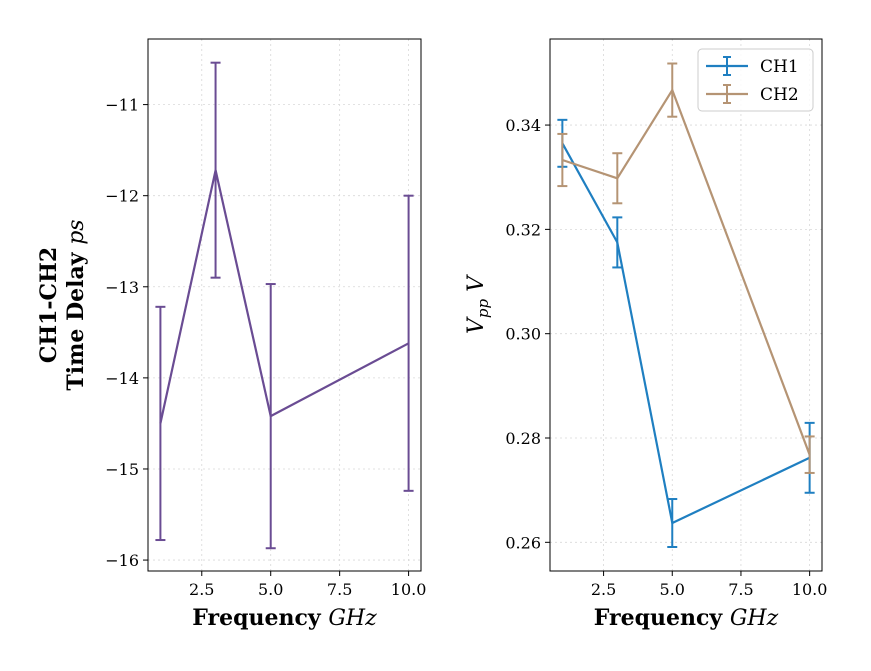  I want to click on y-axis-title-unit: ps, so click(76, 231).